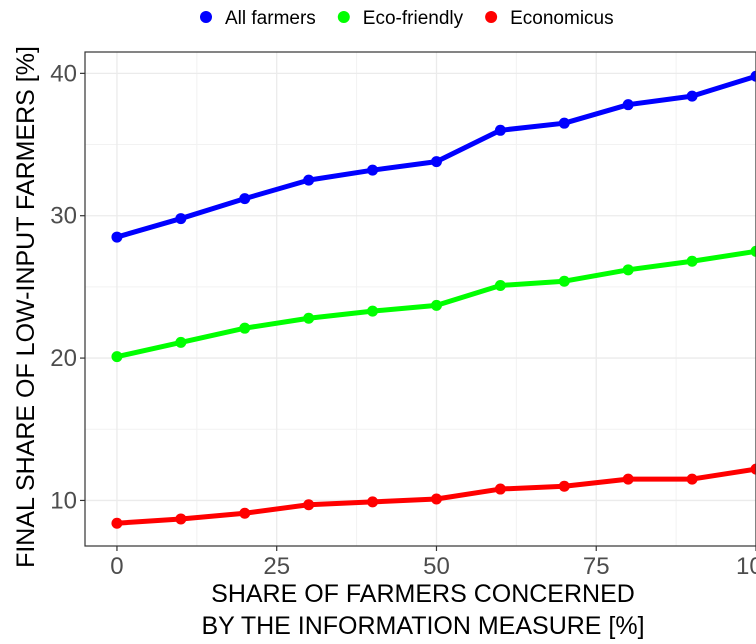 Image resolution: width=756 pixels, height=644 pixels. What do you see at coordinates (596, 566) in the screenshot?
I see `x-tick-label: 75` at bounding box center [596, 566].